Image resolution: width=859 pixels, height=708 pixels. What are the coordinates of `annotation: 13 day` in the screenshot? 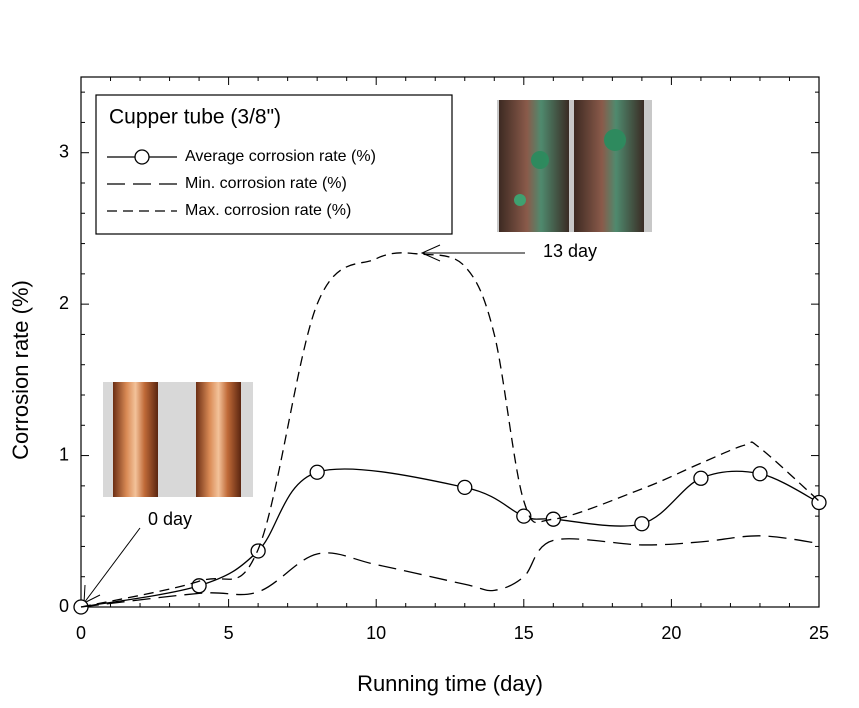 It's located at (570, 251).